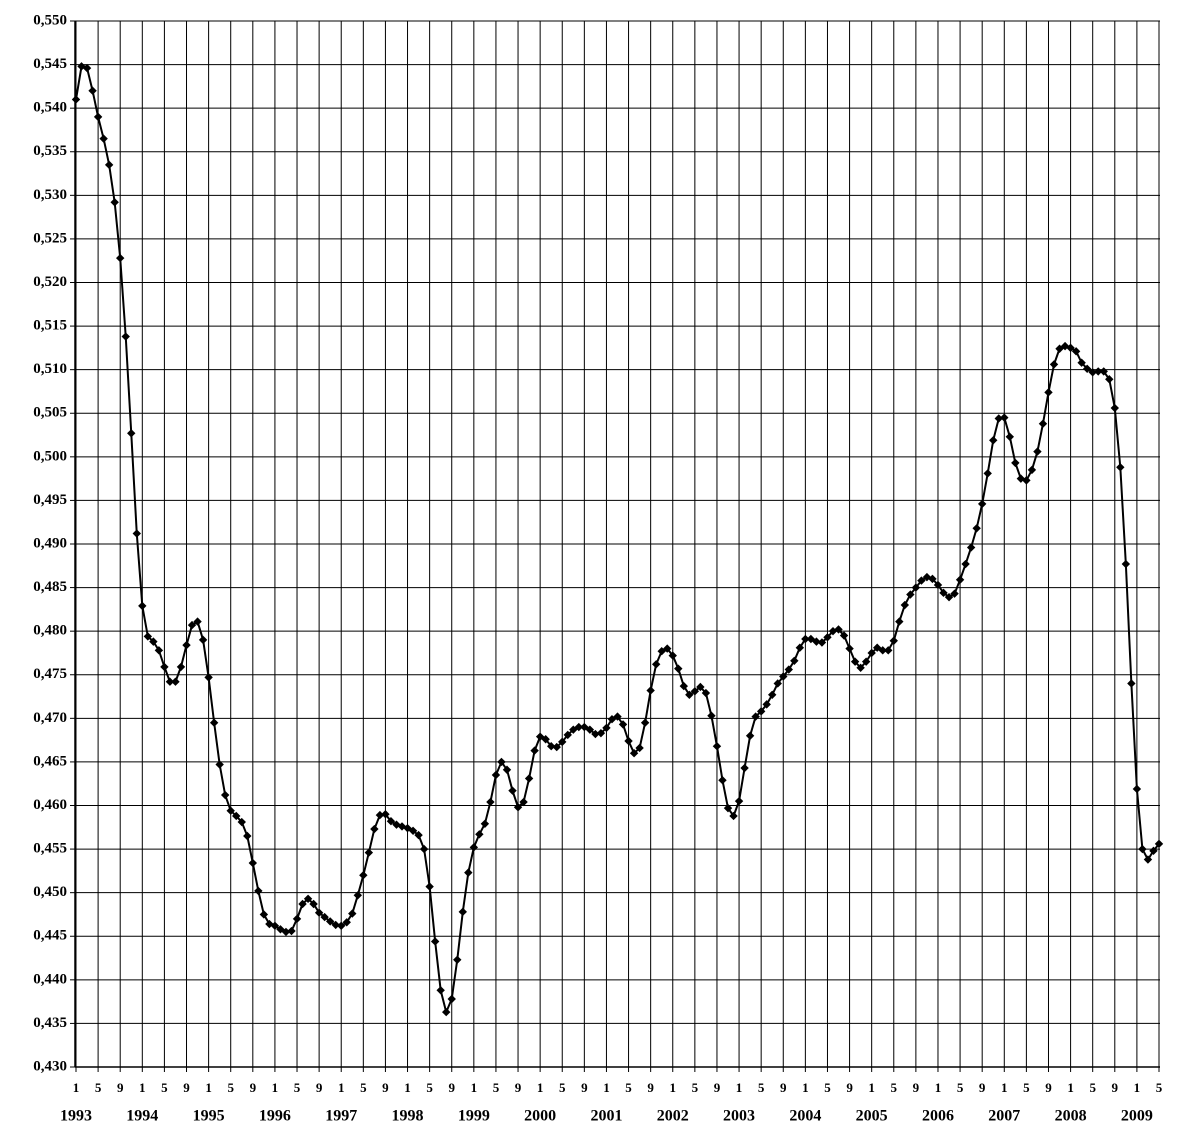 The width and height of the screenshot is (1181, 1135). What do you see at coordinates (50, 631) in the screenshot?
I see `y-tick-label: 0,480` at bounding box center [50, 631].